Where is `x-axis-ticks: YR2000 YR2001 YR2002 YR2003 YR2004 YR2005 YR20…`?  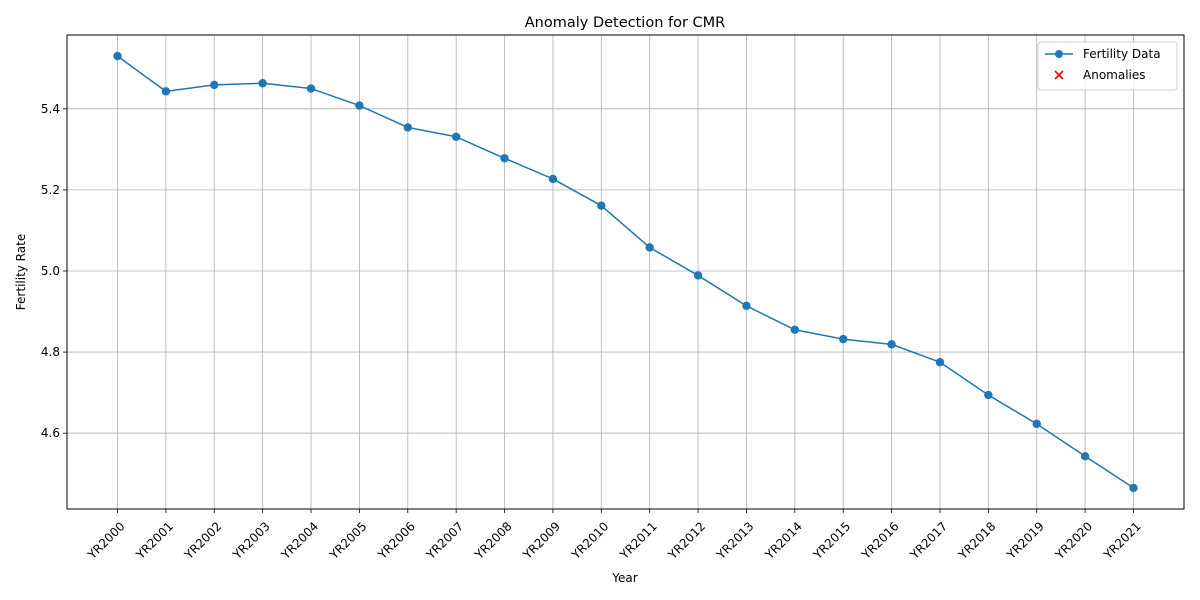
x-axis-ticks: YR2000 YR2001 YR2002 YR2003 YR2004 YR2005 YR20… is located at coordinates (614, 536).